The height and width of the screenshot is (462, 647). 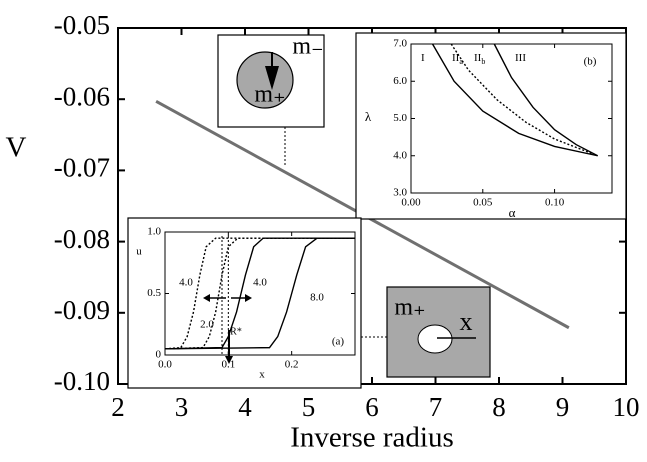 What do you see at coordinates (82, 168) in the screenshot?
I see `y-tick-label: -0.07` at bounding box center [82, 168].